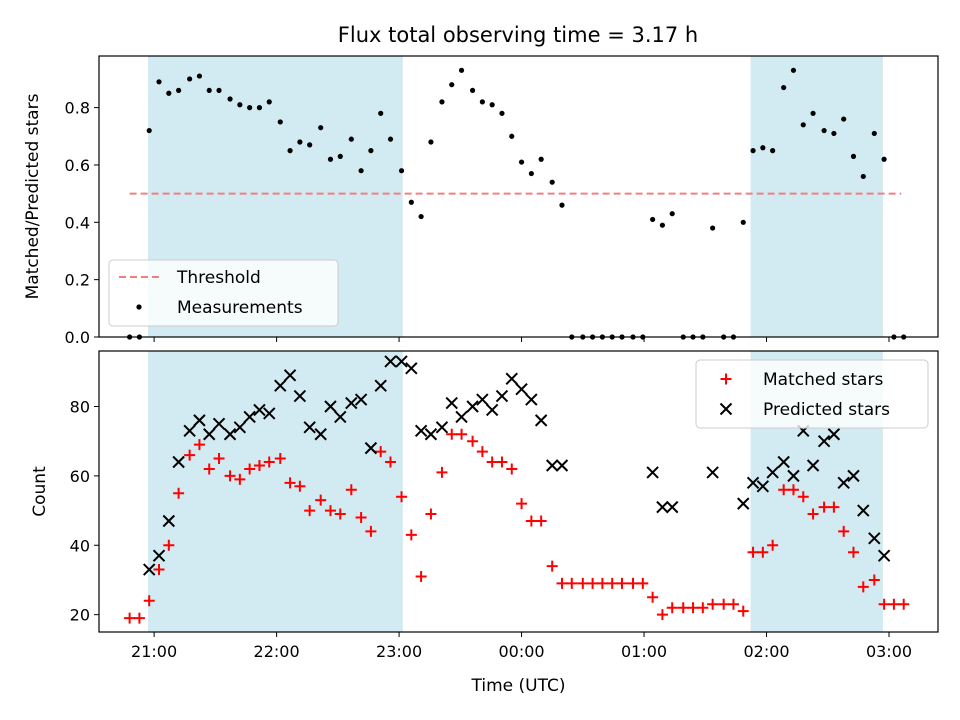  Describe the element at coordinates (889, 651) in the screenshot. I see `x-tick-label: 03:00` at that location.